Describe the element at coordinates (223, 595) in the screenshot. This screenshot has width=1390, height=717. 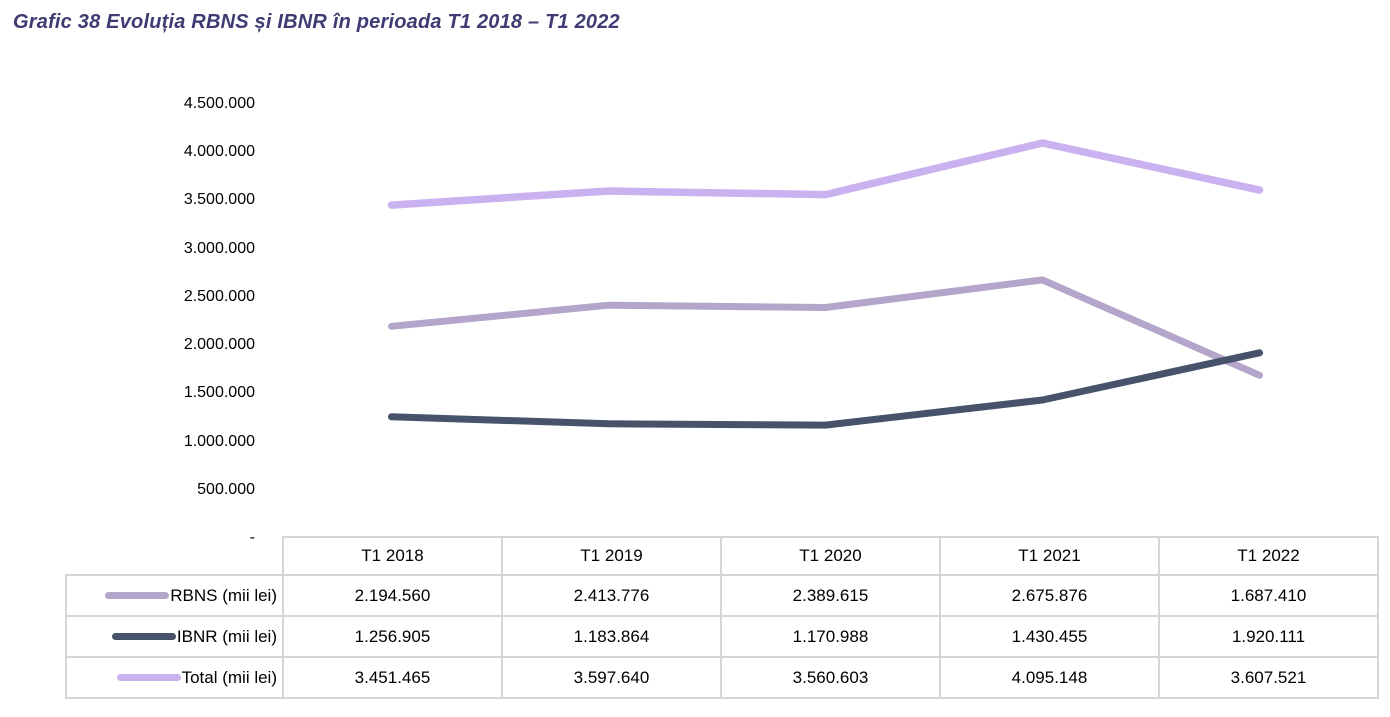
I see `legend-label: RBNS (mii lei)` at that location.